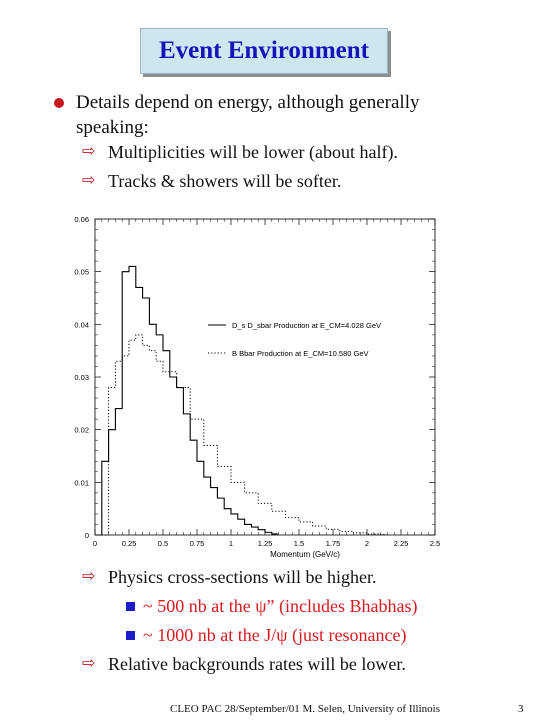 This screenshot has height=720, width=540. I want to click on x-tick-label: 2.25, so click(401, 543).